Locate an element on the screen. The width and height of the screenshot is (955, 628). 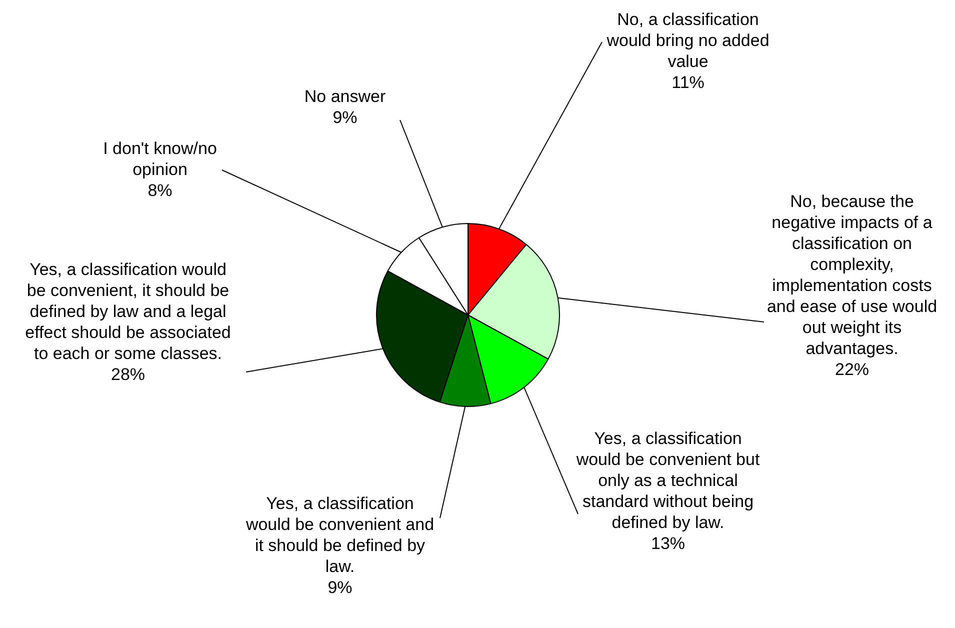
slice-label: No, because the negative impacts of a classification on complexity, implementation costs and ease of use would out weight its advantages. is located at coordinates (852, 275).